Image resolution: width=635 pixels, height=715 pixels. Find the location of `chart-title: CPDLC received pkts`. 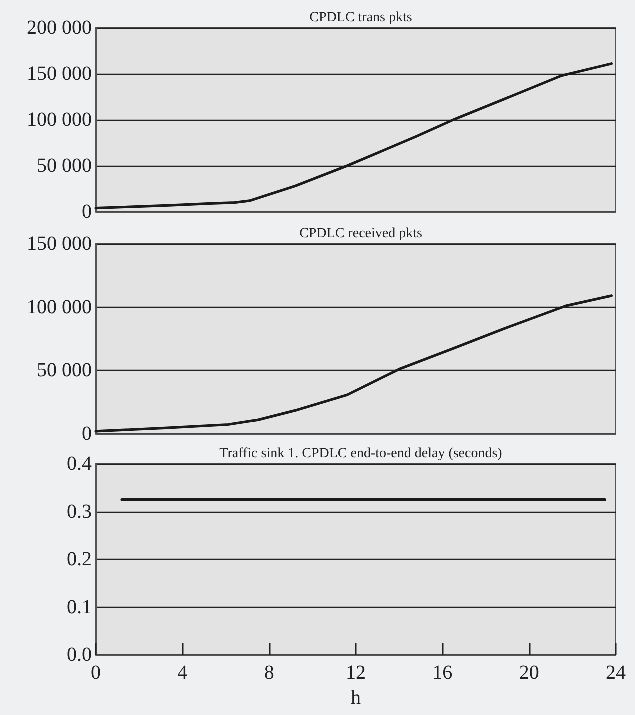

chart-title: CPDLC received pkts is located at coordinates (361, 234).